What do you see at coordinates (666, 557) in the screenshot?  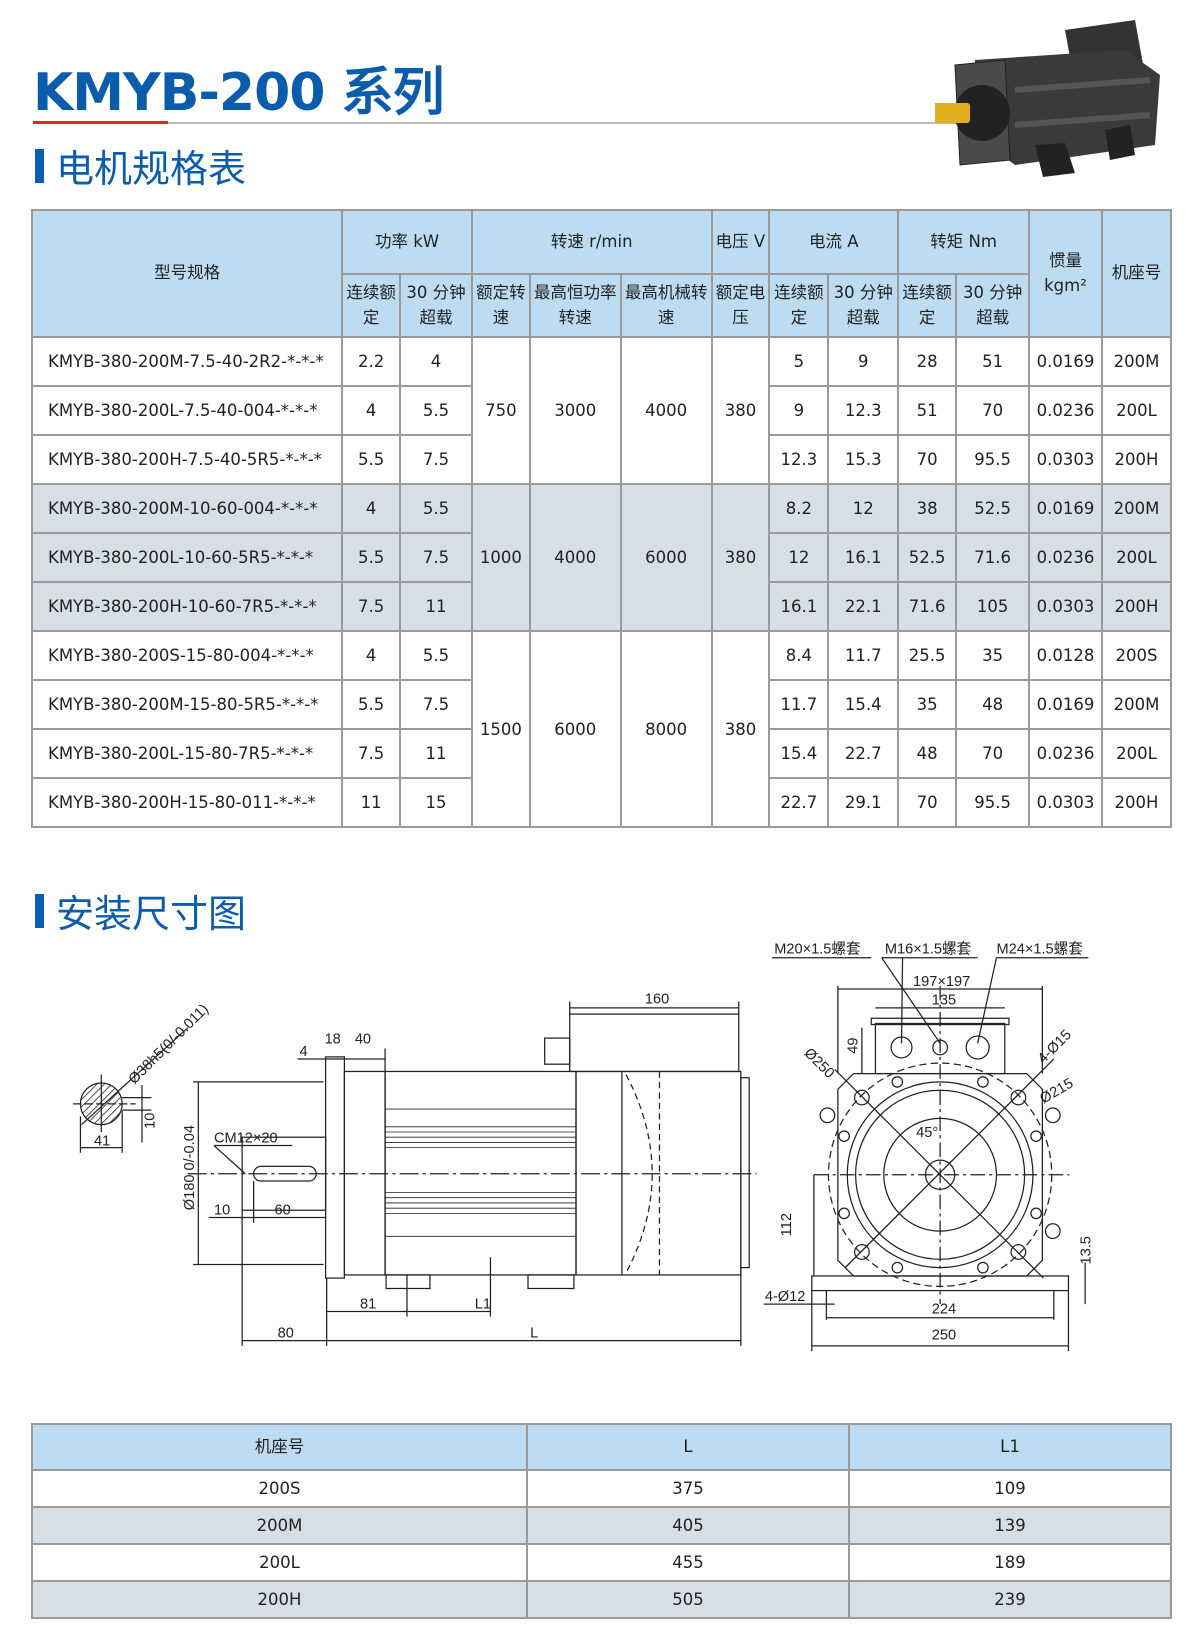 I see `cell-max-speed: 6000` at bounding box center [666, 557].